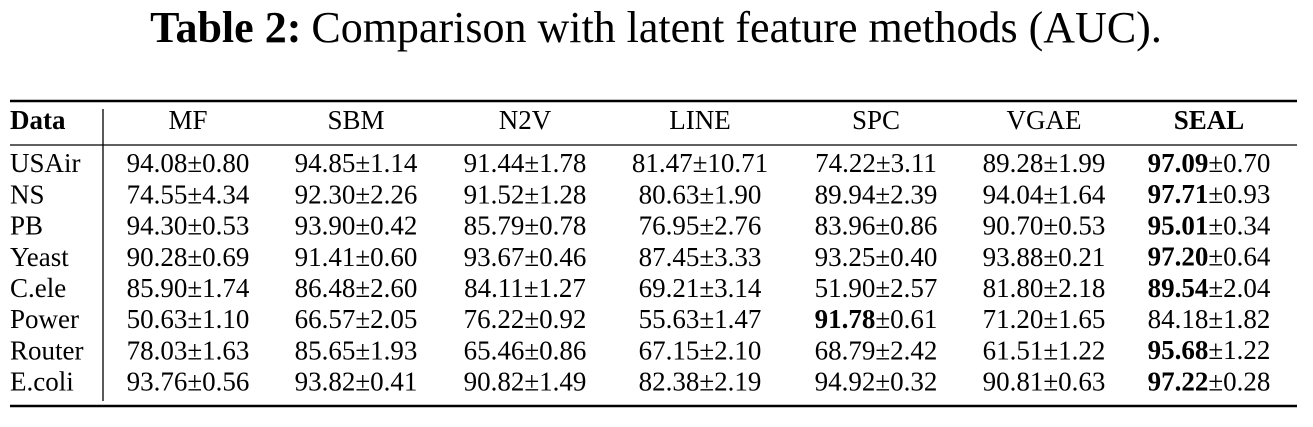 The width and height of the screenshot is (1313, 427). I want to click on table-cell: 81.47±10.71, so click(700, 163).